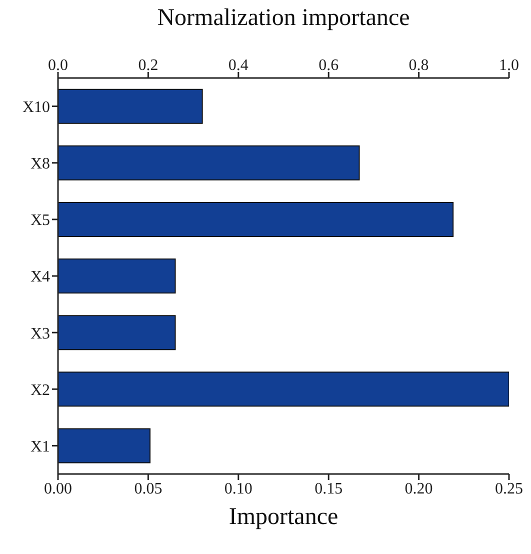 Image resolution: width=531 pixels, height=554 pixels. I want to click on y-tick-label: X4, so click(40, 277).